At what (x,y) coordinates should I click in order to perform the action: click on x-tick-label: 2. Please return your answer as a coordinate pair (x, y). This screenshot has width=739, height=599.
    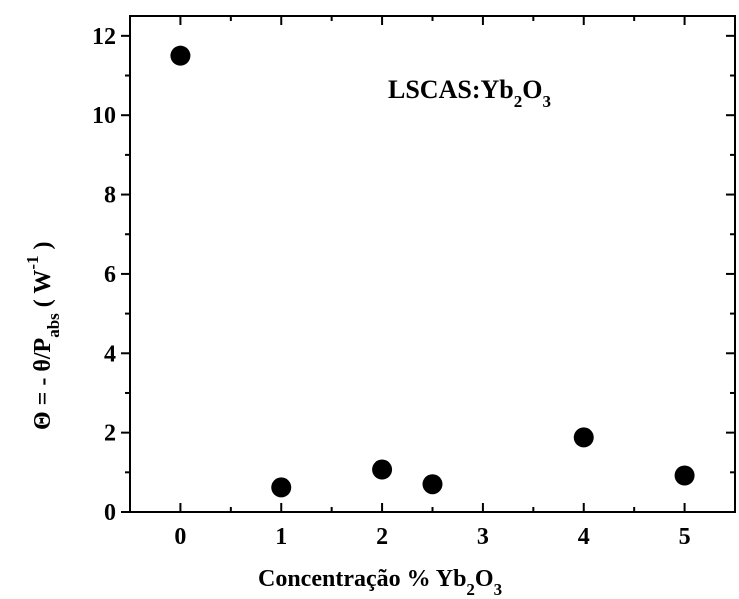
    Looking at the image, I should click on (382, 537).